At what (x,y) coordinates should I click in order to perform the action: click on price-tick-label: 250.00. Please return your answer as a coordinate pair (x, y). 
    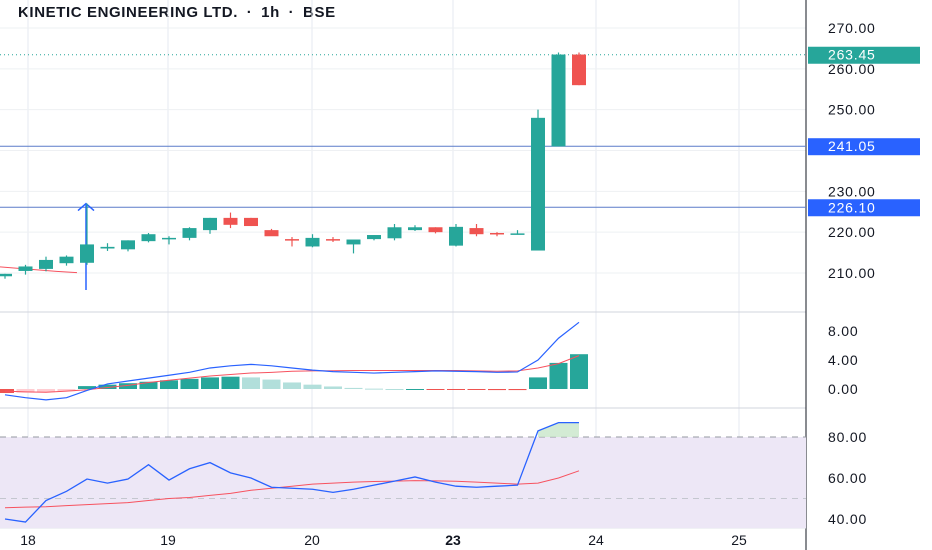
    Looking at the image, I should click on (852, 110).